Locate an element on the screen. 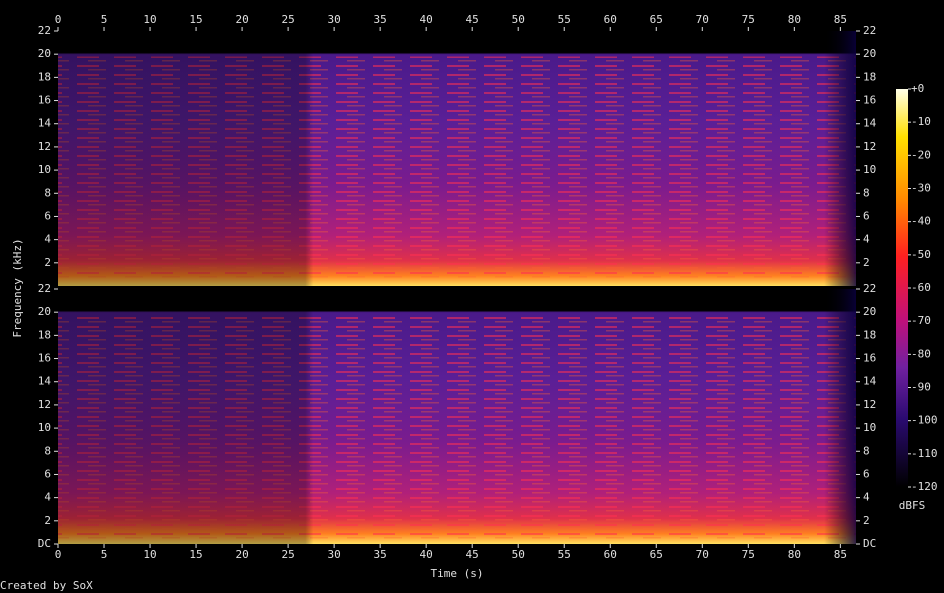 This screenshot has width=944, height=593. colorbar-tick-label: -20 is located at coordinates (921, 154).